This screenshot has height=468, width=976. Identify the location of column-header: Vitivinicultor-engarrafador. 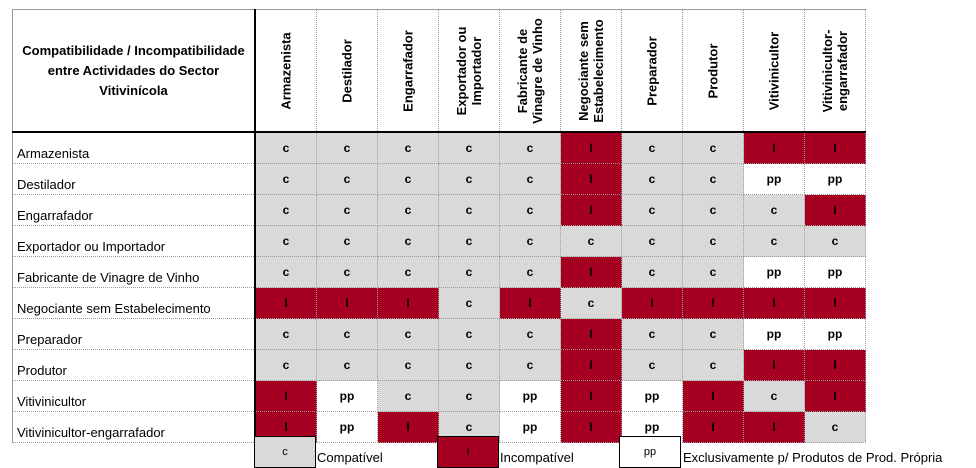
(835, 71).